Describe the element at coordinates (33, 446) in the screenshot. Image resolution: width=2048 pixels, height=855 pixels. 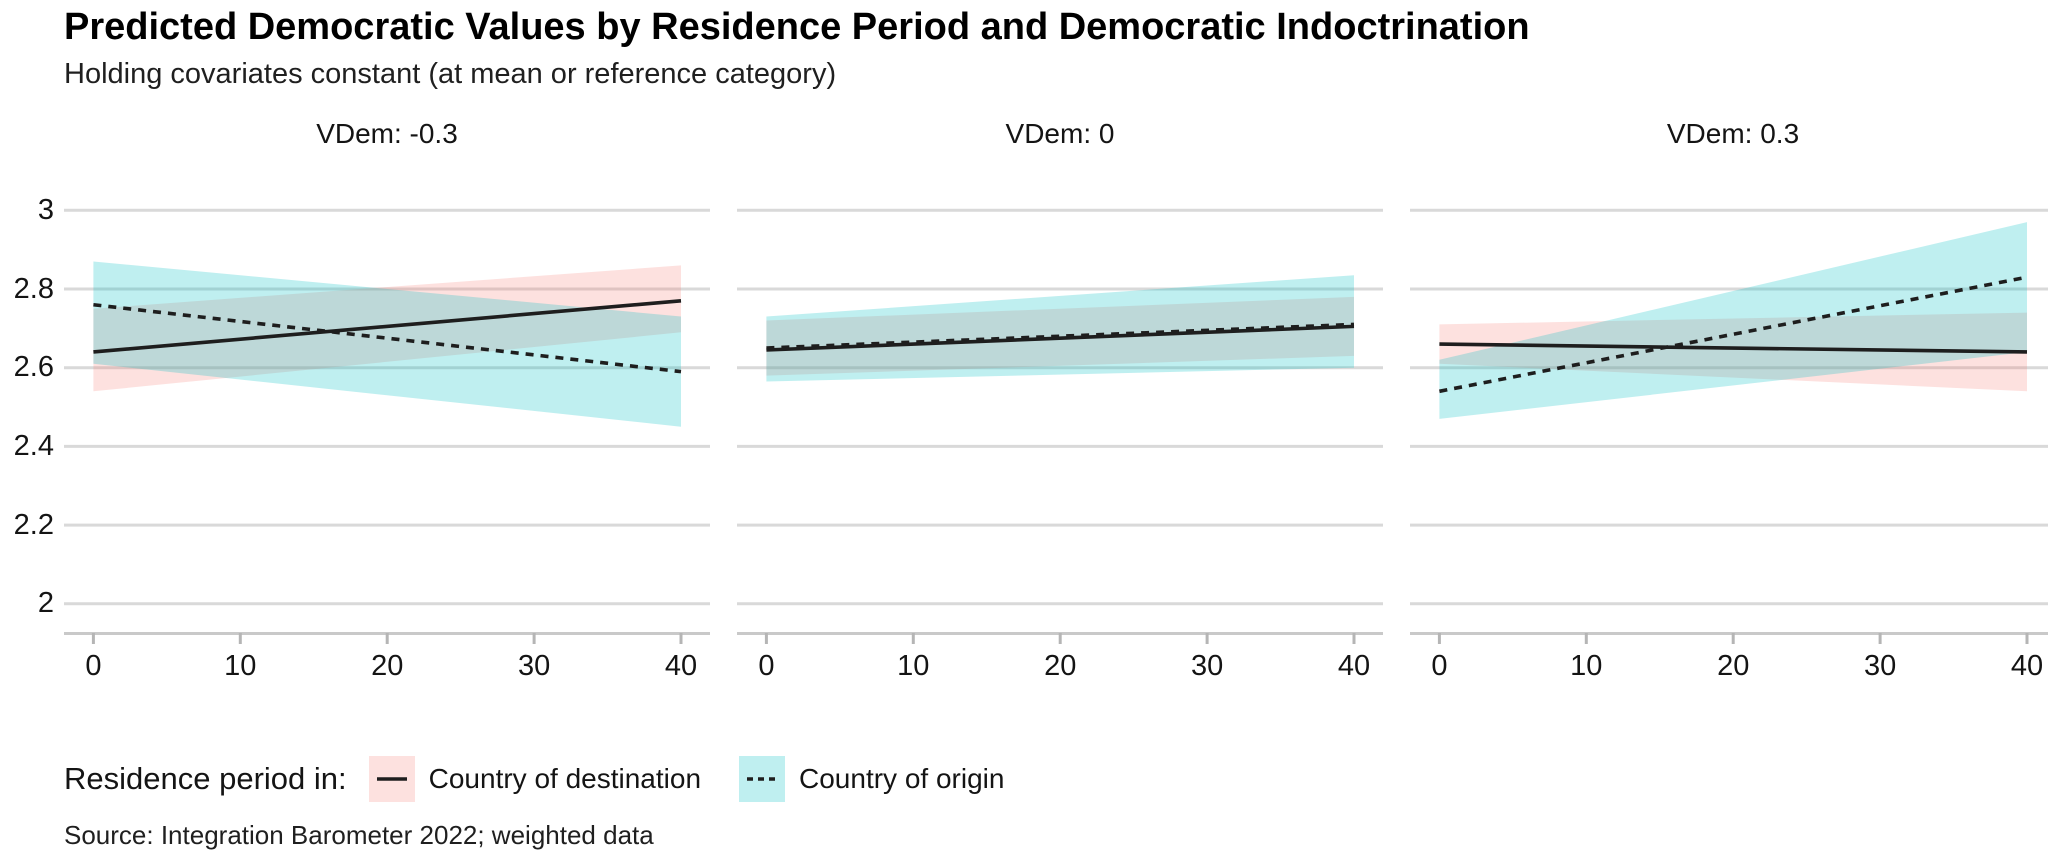
I see `y-tick-label: 2.4` at that location.